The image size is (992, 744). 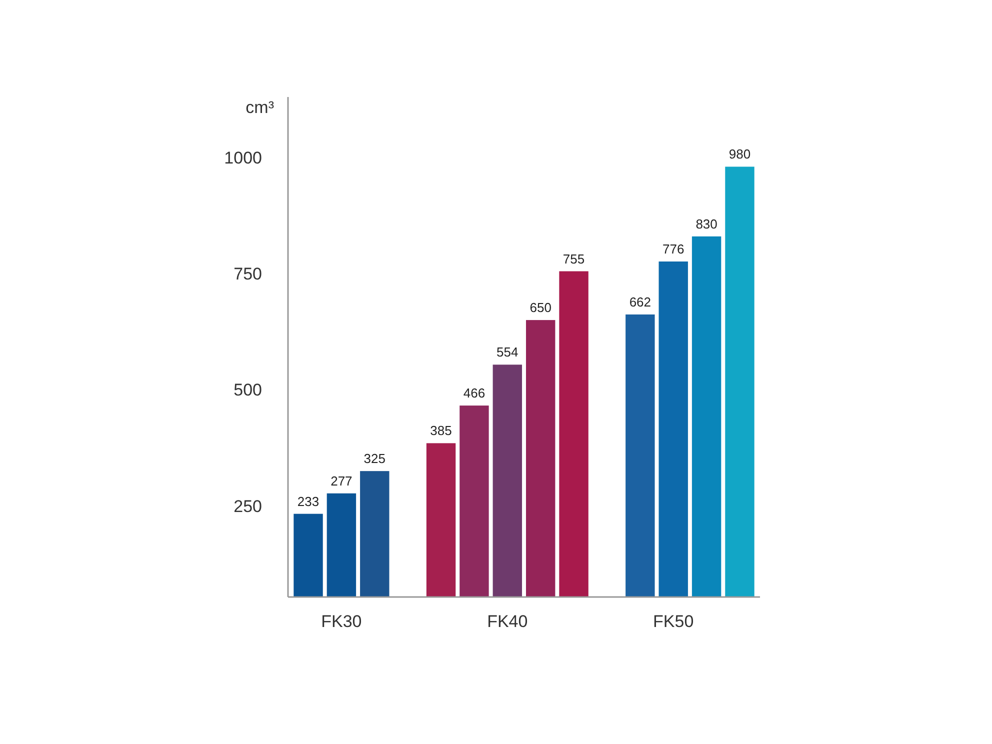 I want to click on y-tick-label: 500, so click(x=248, y=390).